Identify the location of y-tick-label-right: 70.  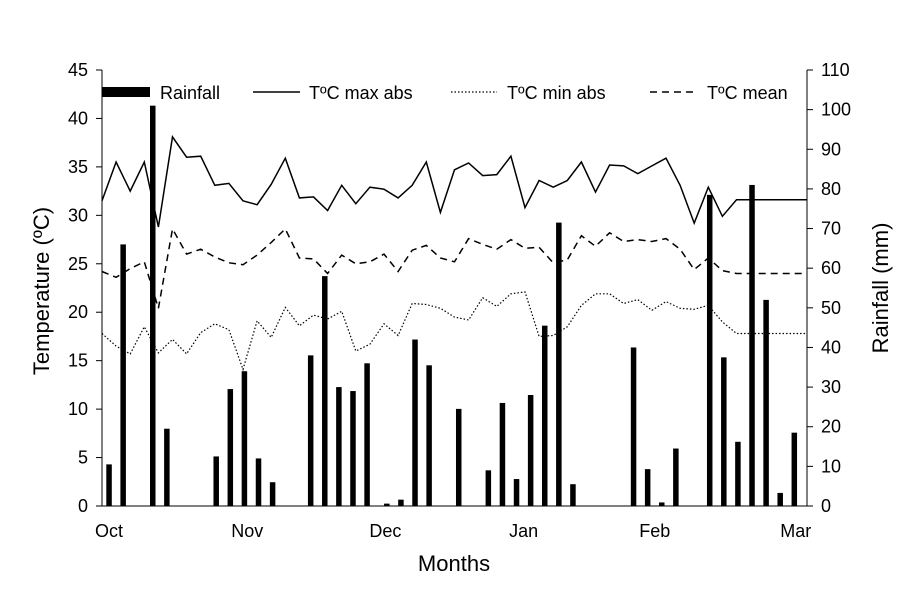
(831, 229).